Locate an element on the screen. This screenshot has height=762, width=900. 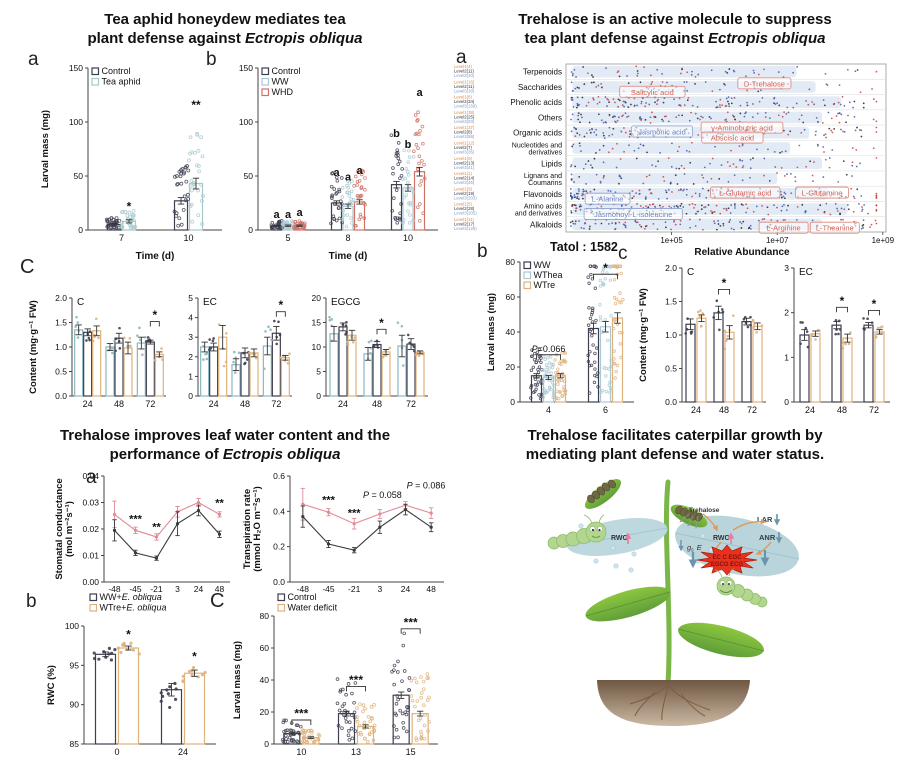
svg-text: P=0.066 is located at coordinates (549, 349).